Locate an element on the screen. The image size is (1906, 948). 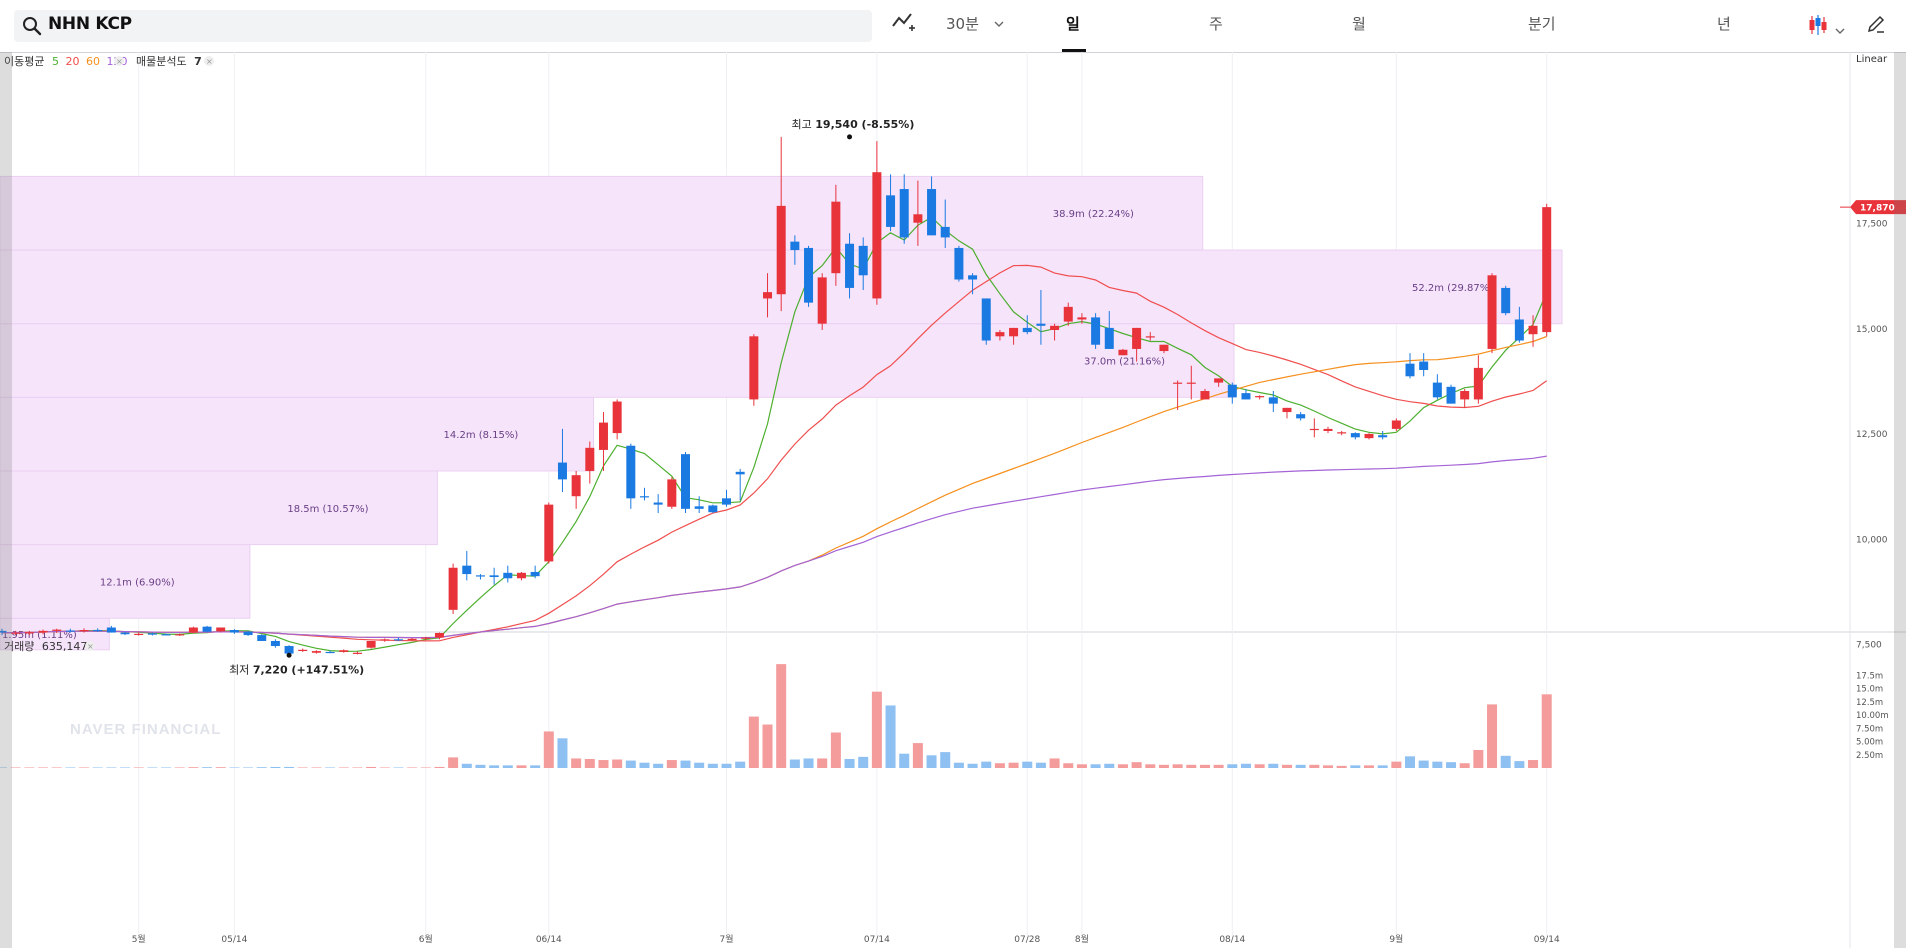
ma60-value: 60 is located at coordinates (93, 61).